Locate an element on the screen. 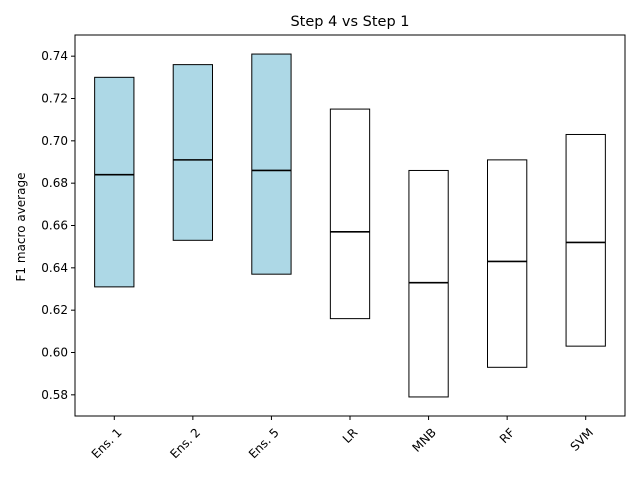  y-axis-label: F1 macro average is located at coordinates (21, 227).